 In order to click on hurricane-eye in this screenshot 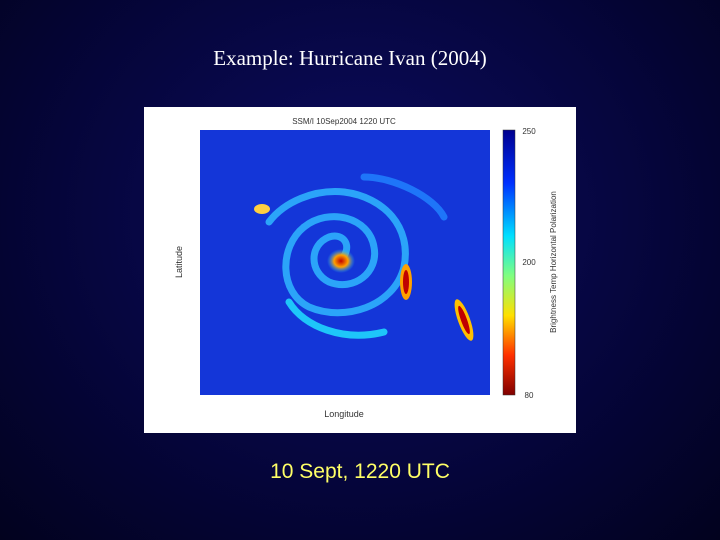, I will do `click(341, 261)`.